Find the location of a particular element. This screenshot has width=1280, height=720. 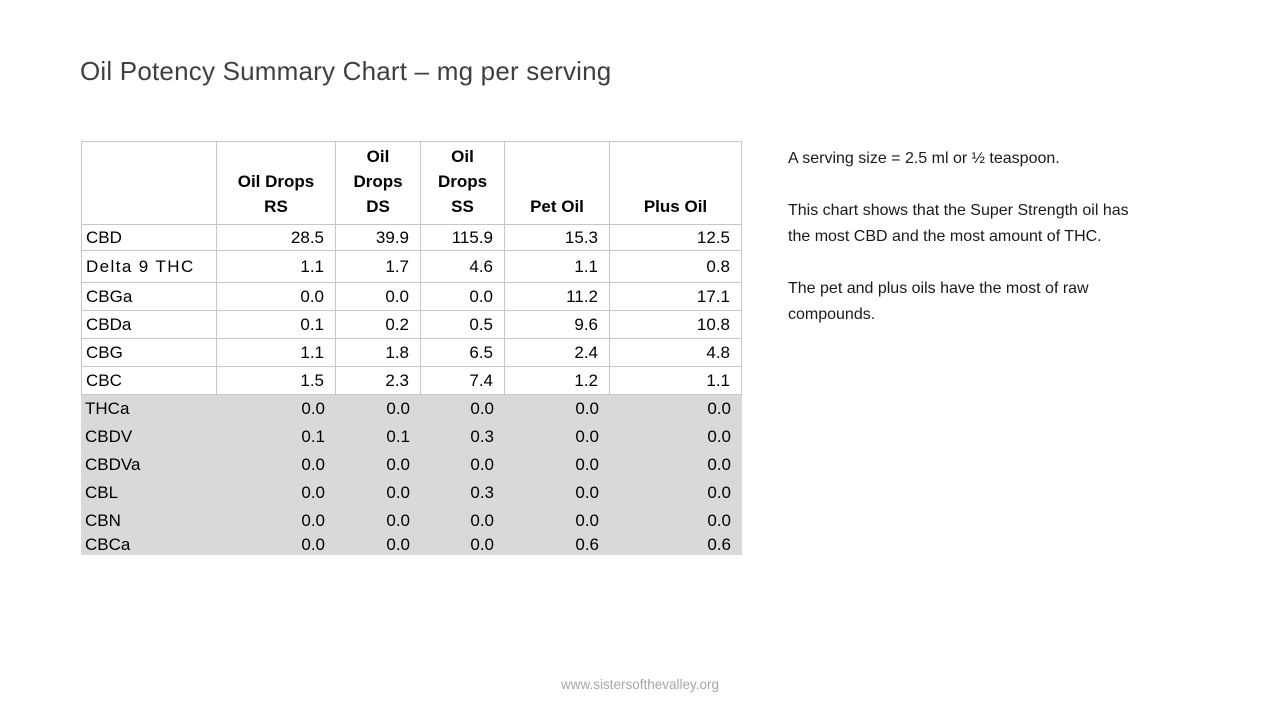

row-label: CBDV is located at coordinates (149, 437).